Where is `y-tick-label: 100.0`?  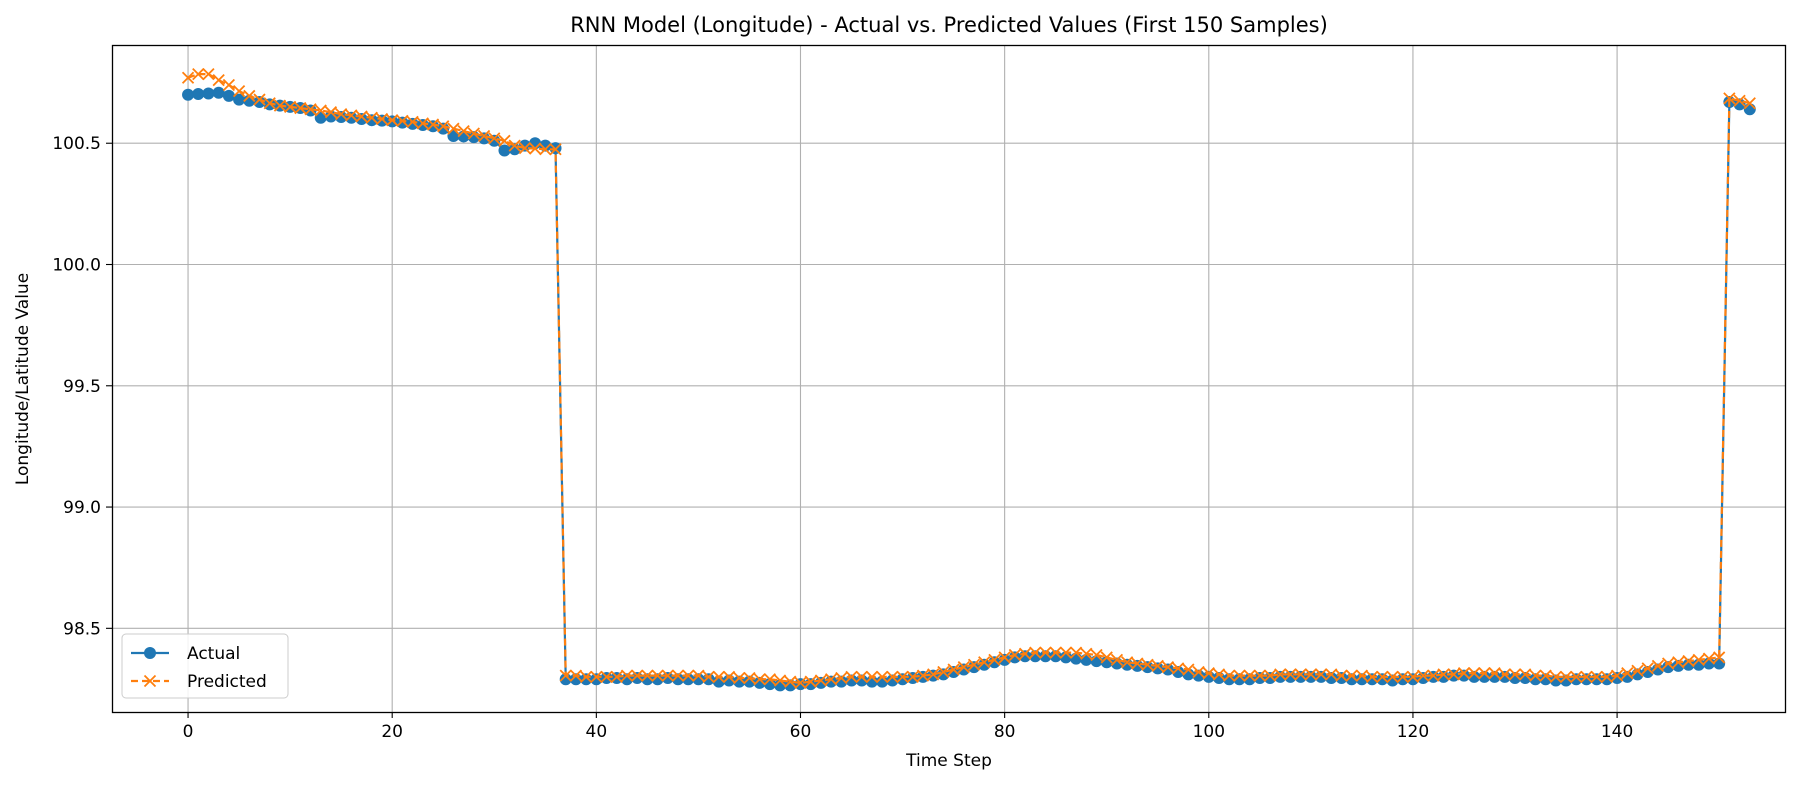 y-tick-label: 100.0 is located at coordinates (76, 266).